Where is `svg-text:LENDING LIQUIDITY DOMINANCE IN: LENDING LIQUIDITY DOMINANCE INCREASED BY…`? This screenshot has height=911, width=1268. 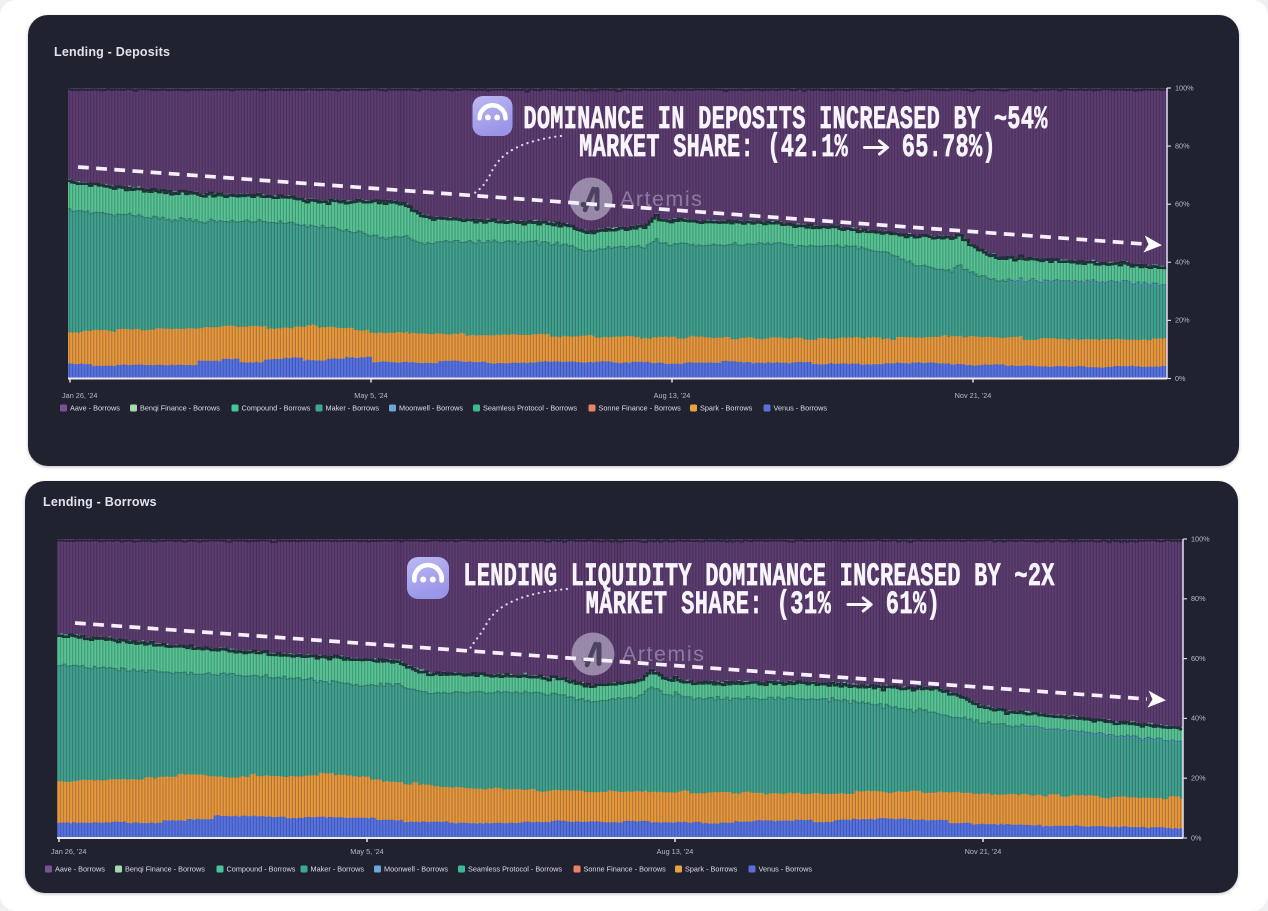 svg-text:LENDING LIQUIDITY DOMINANCE IN: LENDING LIQUIDITY DOMINANCE INCREASED BY… is located at coordinates (758, 577).